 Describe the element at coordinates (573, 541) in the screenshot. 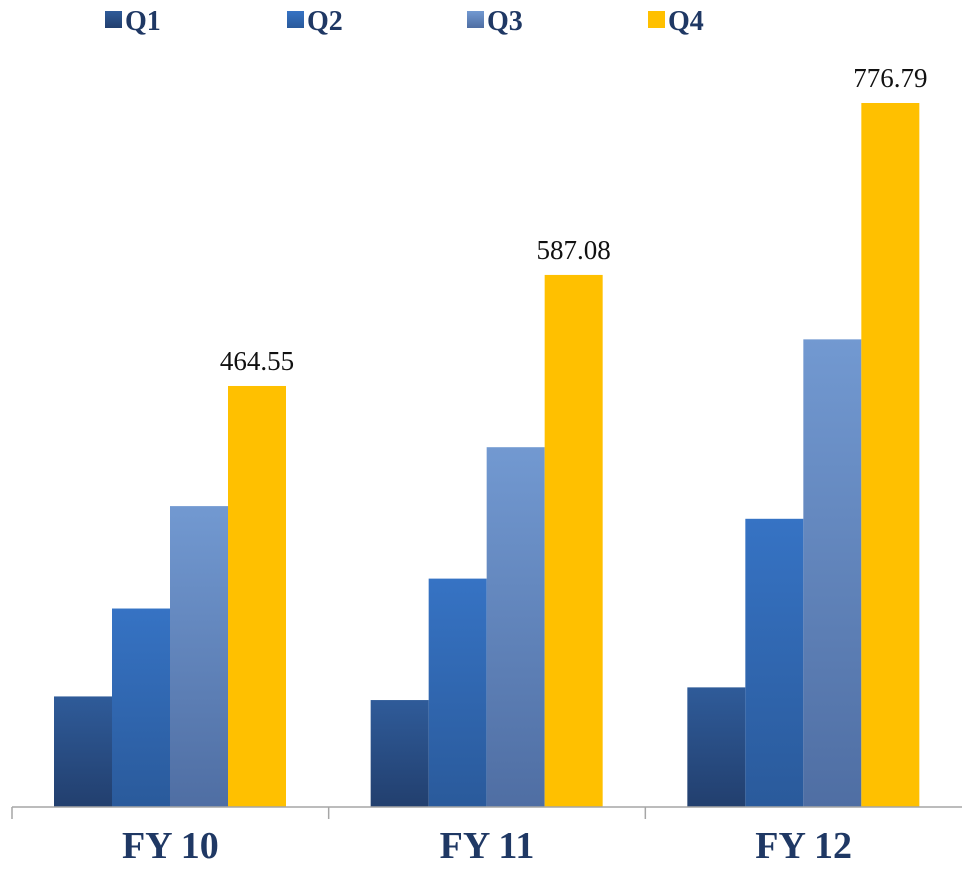

I see `bar-q4-fy11` at that location.